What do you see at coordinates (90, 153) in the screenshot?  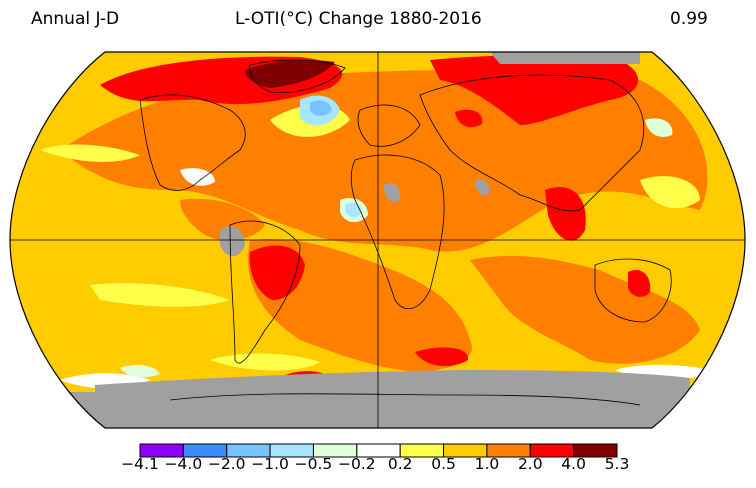 I see `north-pacific-mild` at bounding box center [90, 153].